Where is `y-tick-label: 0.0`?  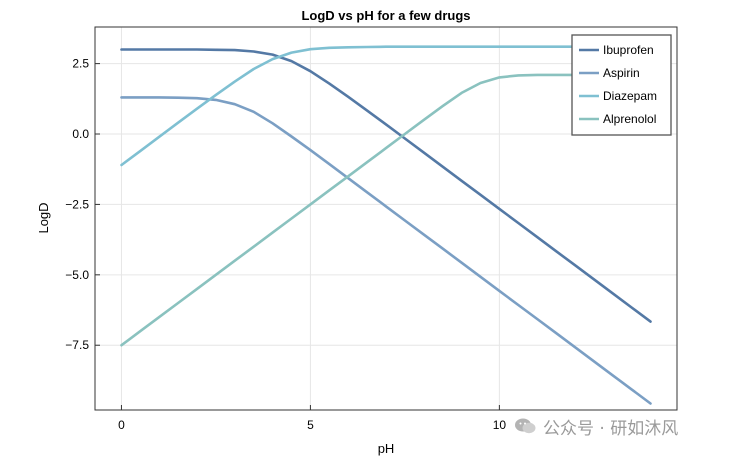
y-tick-label: 0.0 is located at coordinates (80, 134).